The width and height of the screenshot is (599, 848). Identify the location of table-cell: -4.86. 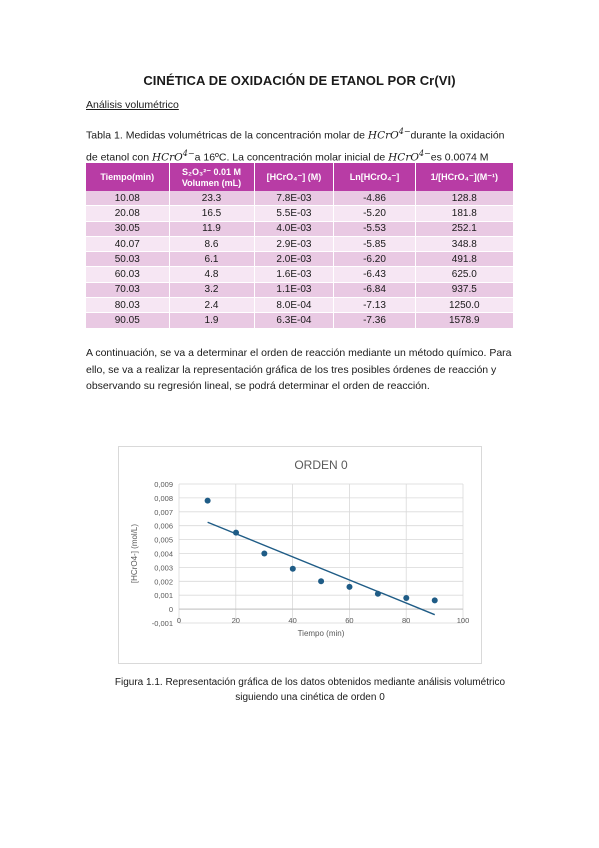
(374, 199).